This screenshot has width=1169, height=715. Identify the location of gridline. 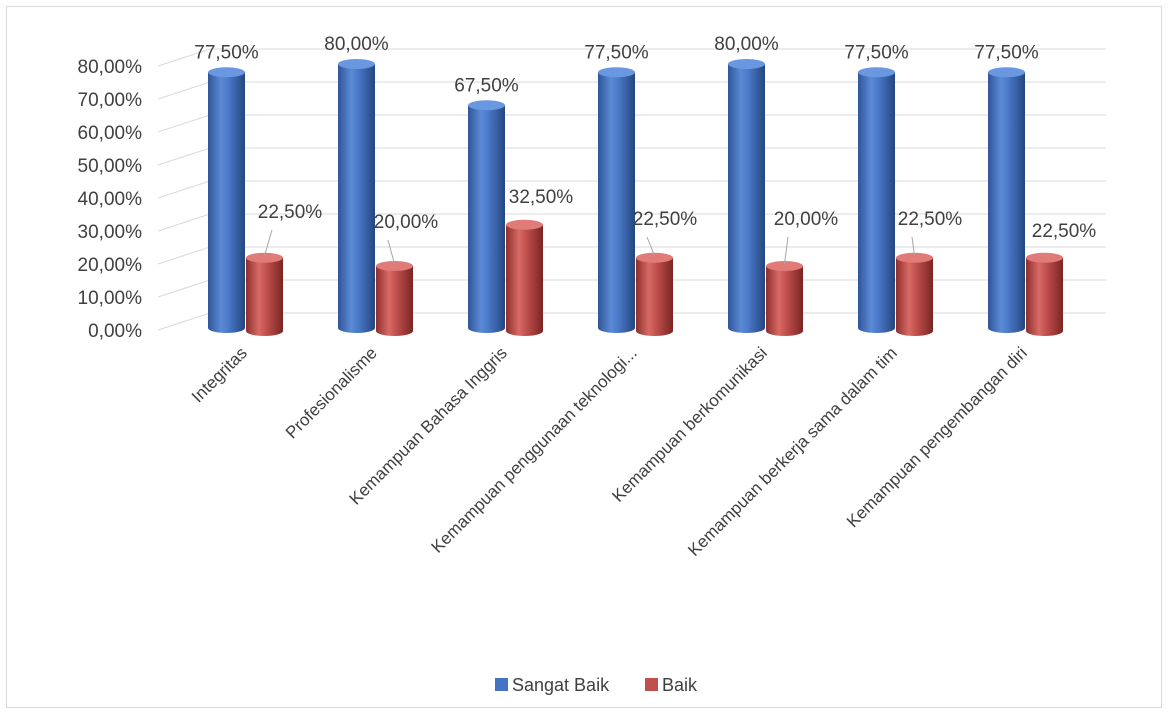
(631, 57).